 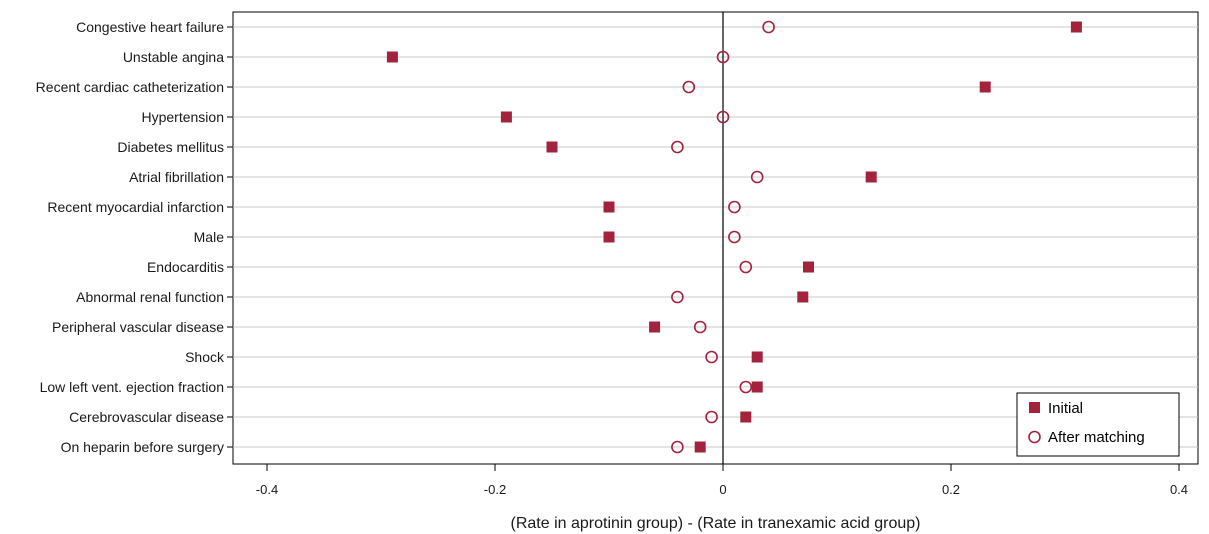 I want to click on y-tick-label: Cerebrovascular disease, so click(x=146, y=417).